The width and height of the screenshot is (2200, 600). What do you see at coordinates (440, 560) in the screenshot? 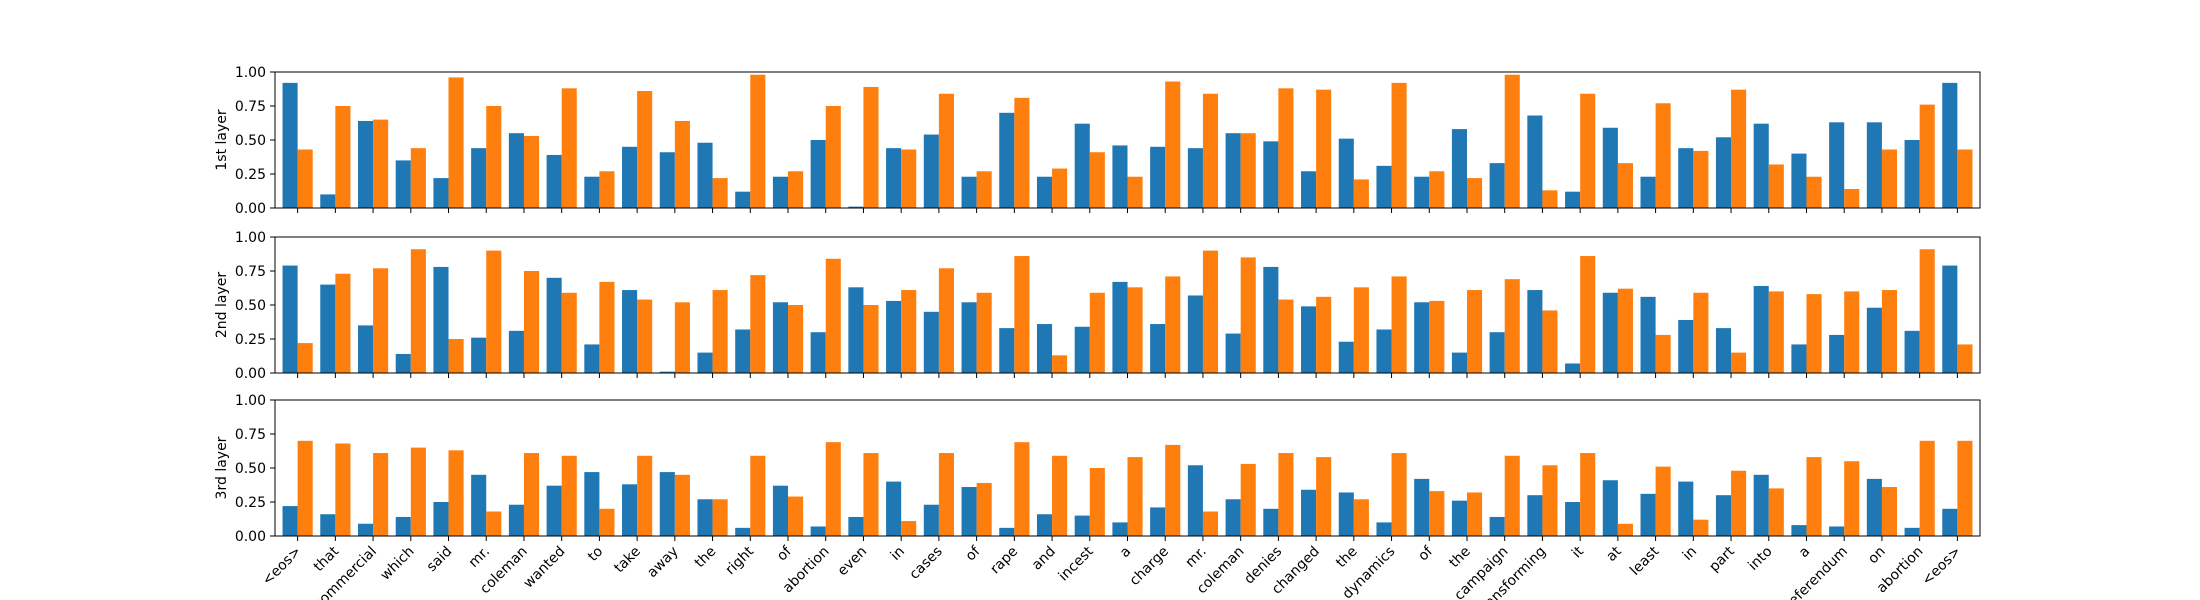
I see `x-tick-label: said` at bounding box center [440, 560].